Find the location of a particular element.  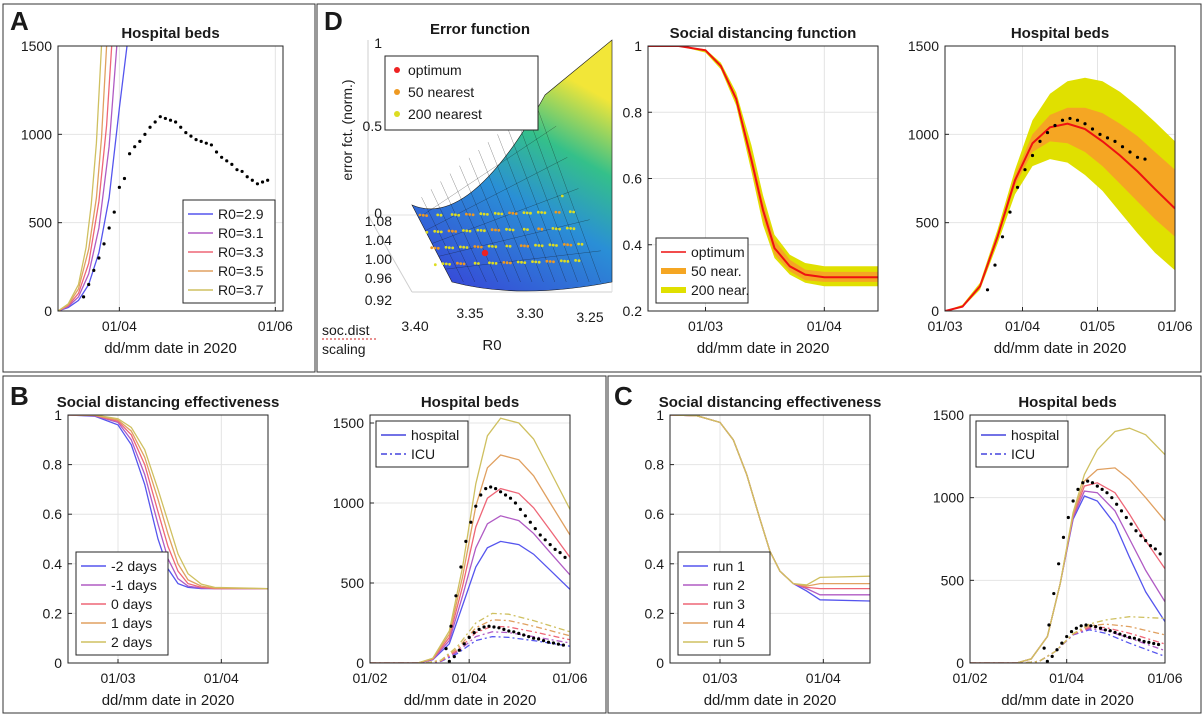

legend-label-1: 50 nearest is located at coordinates (441, 92).